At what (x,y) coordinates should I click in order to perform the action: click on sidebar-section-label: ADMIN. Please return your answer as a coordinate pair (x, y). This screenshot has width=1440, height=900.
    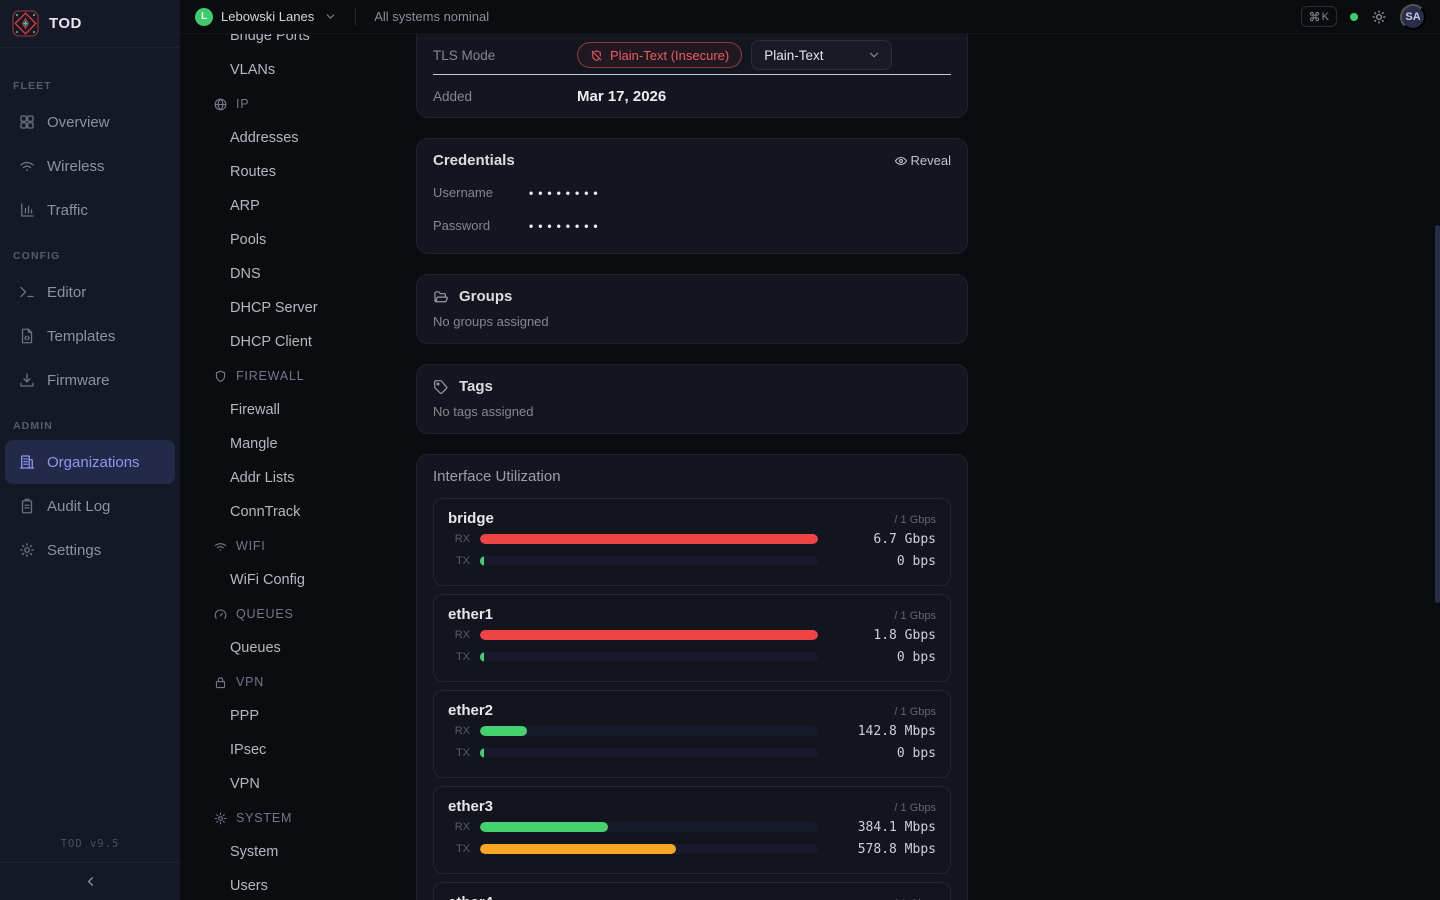
    Looking at the image, I should click on (33, 426).